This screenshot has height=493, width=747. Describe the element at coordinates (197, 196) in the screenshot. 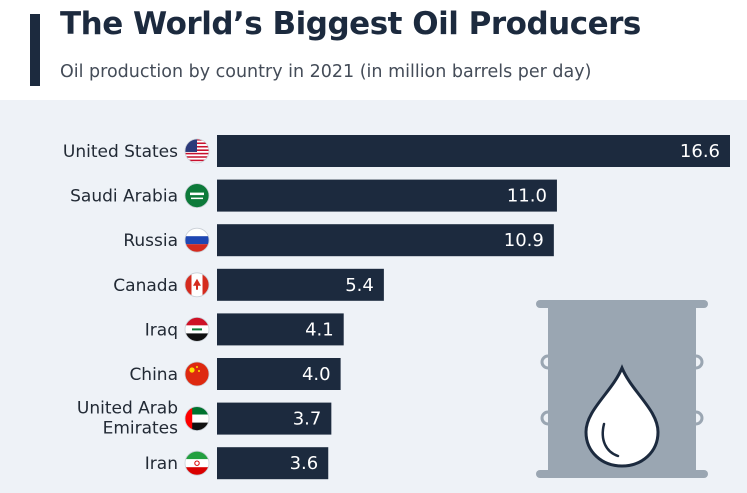

I see `flag-saudi-arabia-icon` at that location.